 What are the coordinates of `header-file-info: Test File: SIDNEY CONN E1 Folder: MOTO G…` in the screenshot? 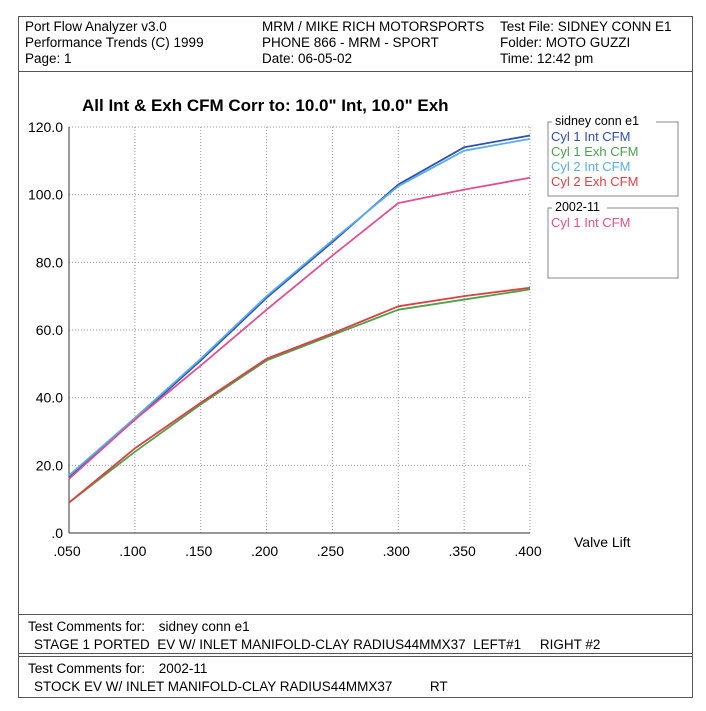 It's located at (586, 43).